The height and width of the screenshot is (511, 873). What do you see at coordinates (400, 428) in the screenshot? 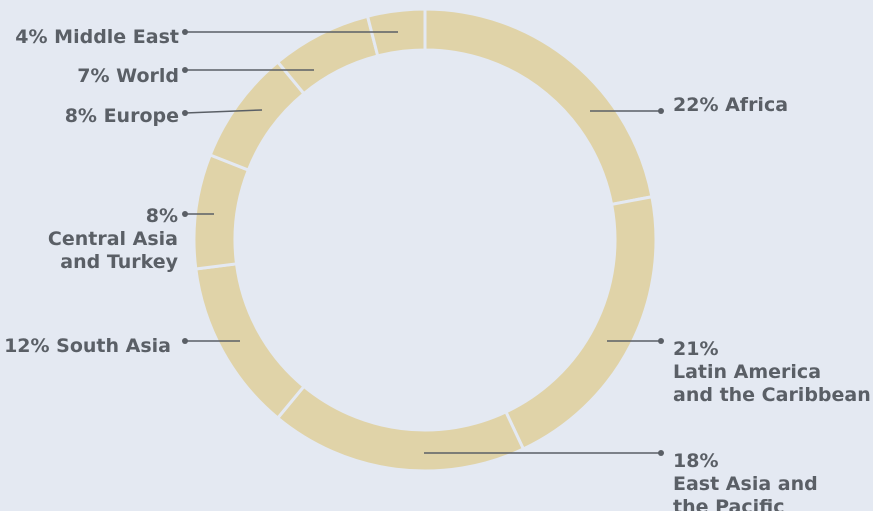
I see `slice-east-asia-and-the-pacific` at bounding box center [400, 428].